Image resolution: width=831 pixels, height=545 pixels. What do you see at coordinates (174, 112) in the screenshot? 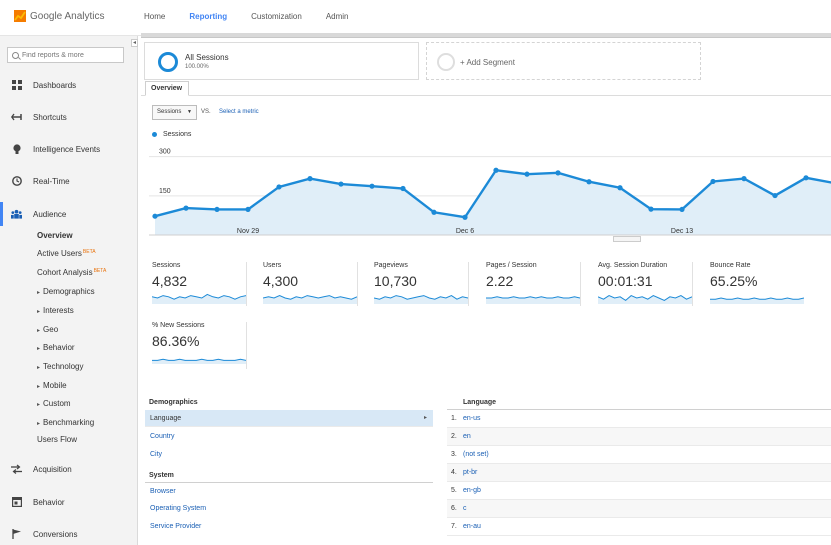
I see `metric-selector: Sessions ▼` at bounding box center [174, 112].